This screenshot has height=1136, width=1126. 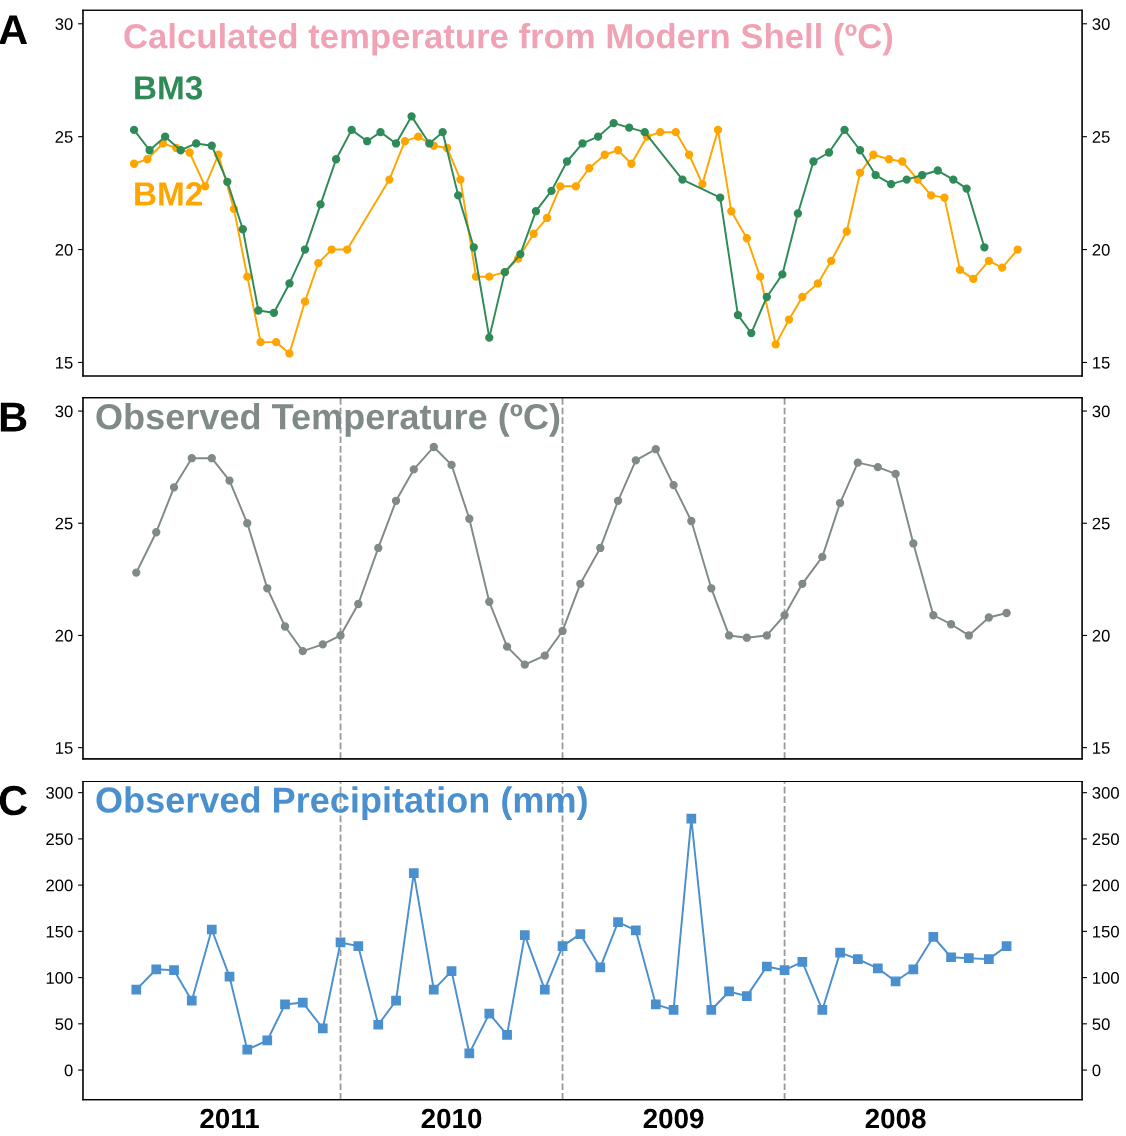 I want to click on x-tick-label: 2011, so click(x=229, y=1118).